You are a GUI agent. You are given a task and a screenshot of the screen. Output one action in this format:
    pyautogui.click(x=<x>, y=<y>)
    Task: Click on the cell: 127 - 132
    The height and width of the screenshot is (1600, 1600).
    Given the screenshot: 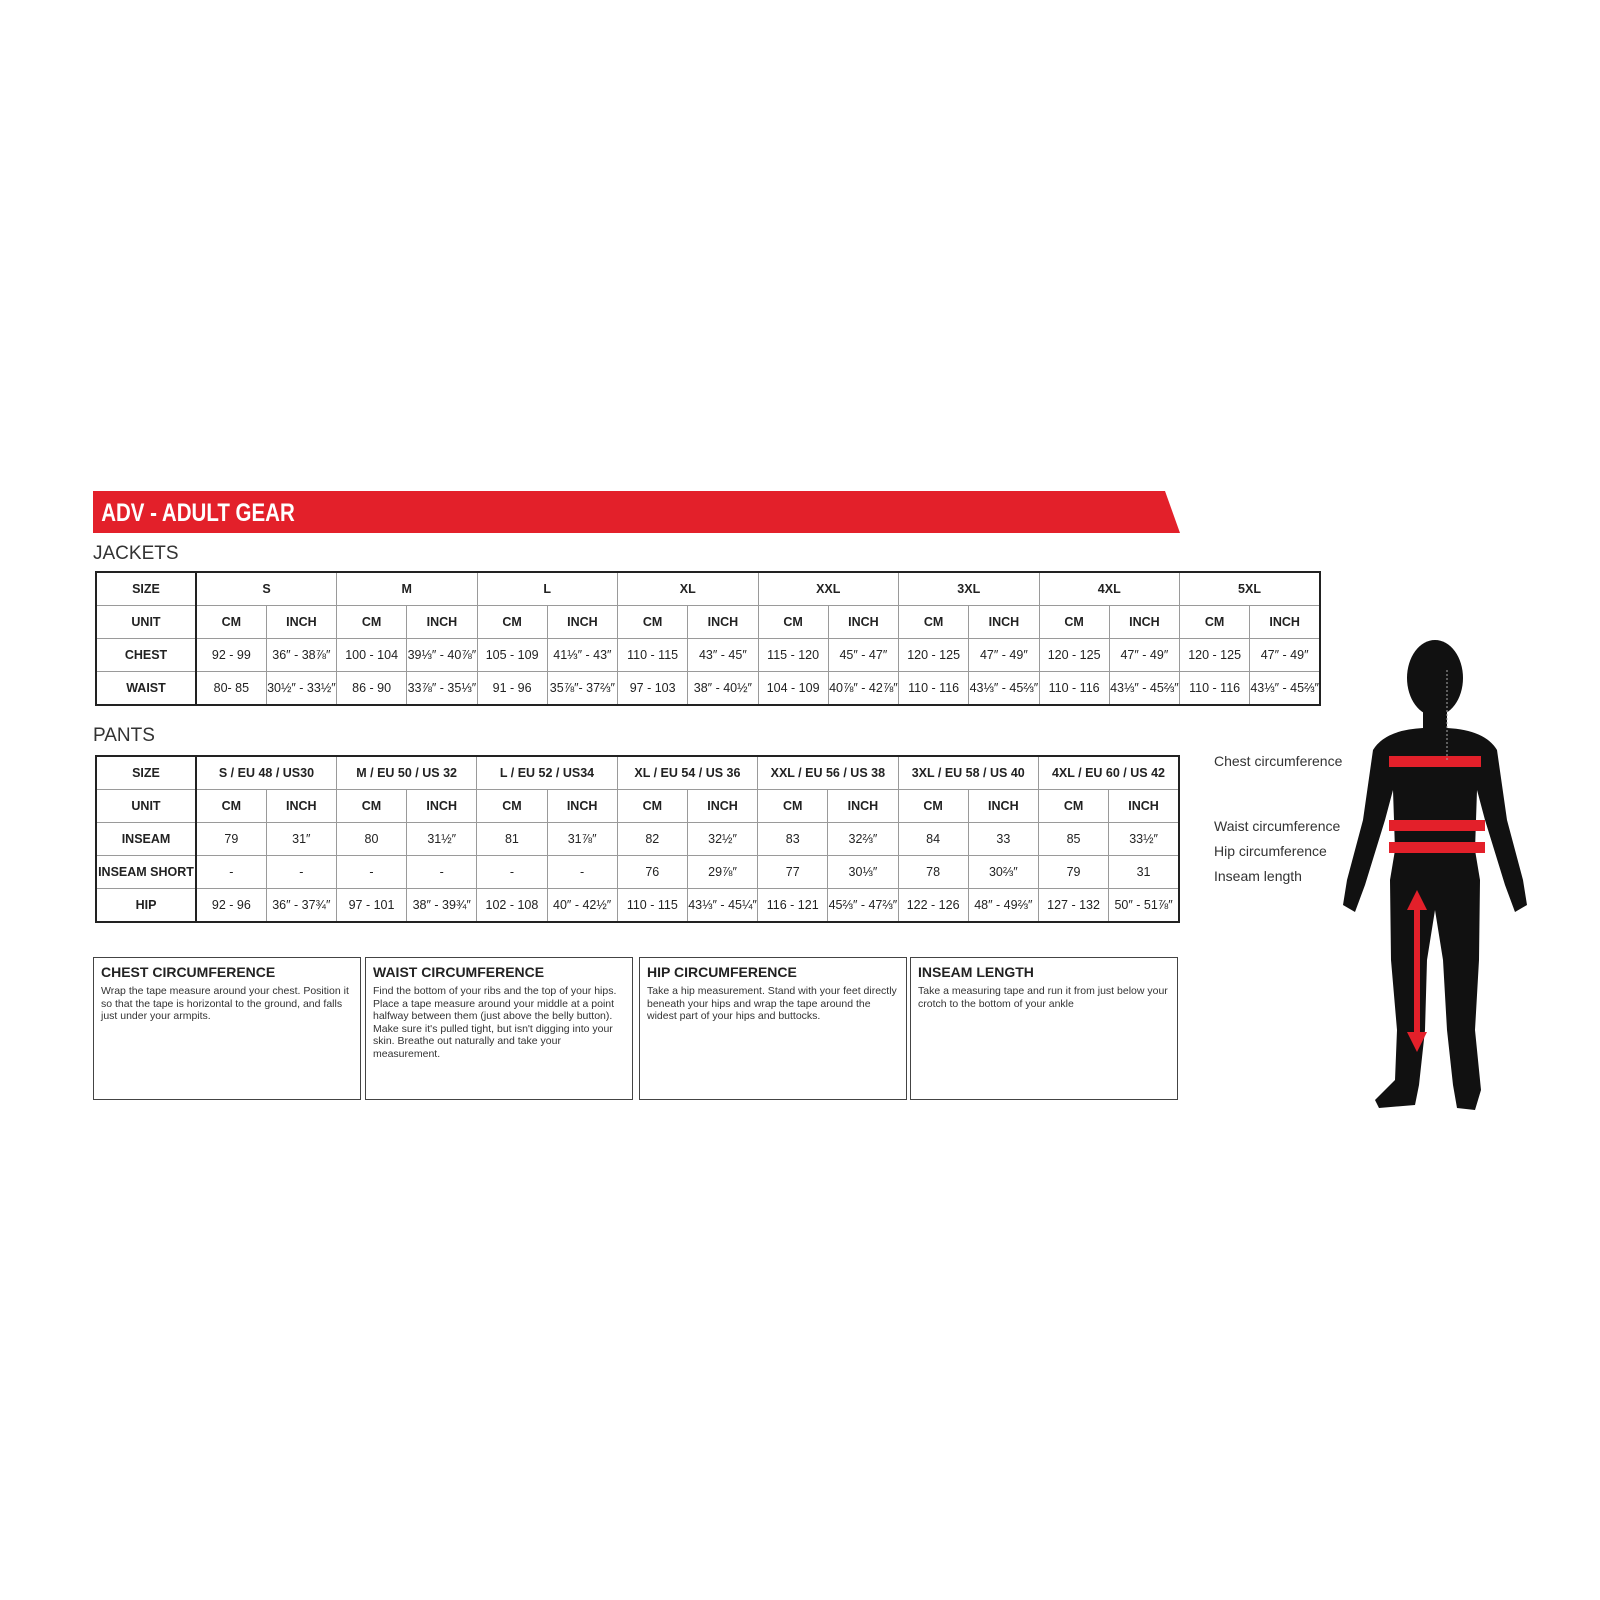 What is the action you would take?
    pyautogui.click(x=1073, y=905)
    